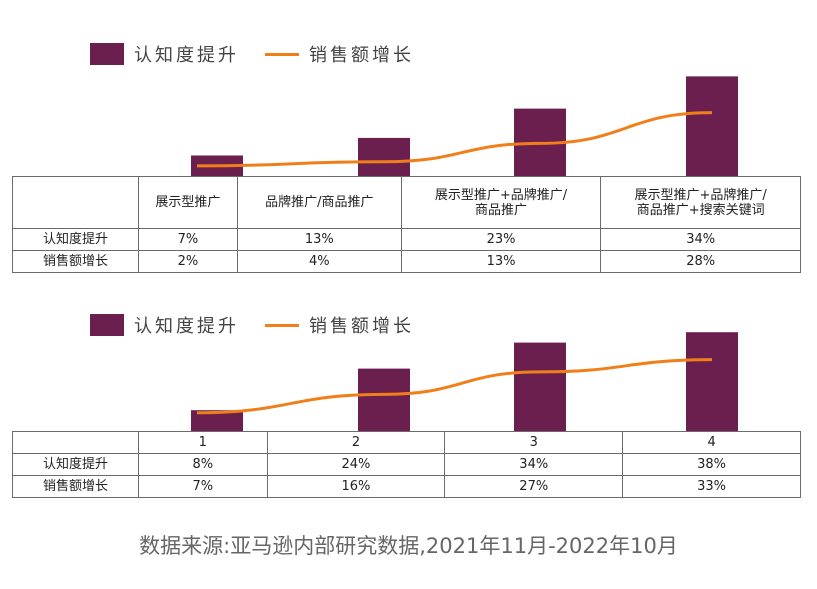 Image resolution: width=817 pixels, height=589 pixels. What do you see at coordinates (188, 239) in the screenshot?
I see `awareness-value: 7%` at bounding box center [188, 239].